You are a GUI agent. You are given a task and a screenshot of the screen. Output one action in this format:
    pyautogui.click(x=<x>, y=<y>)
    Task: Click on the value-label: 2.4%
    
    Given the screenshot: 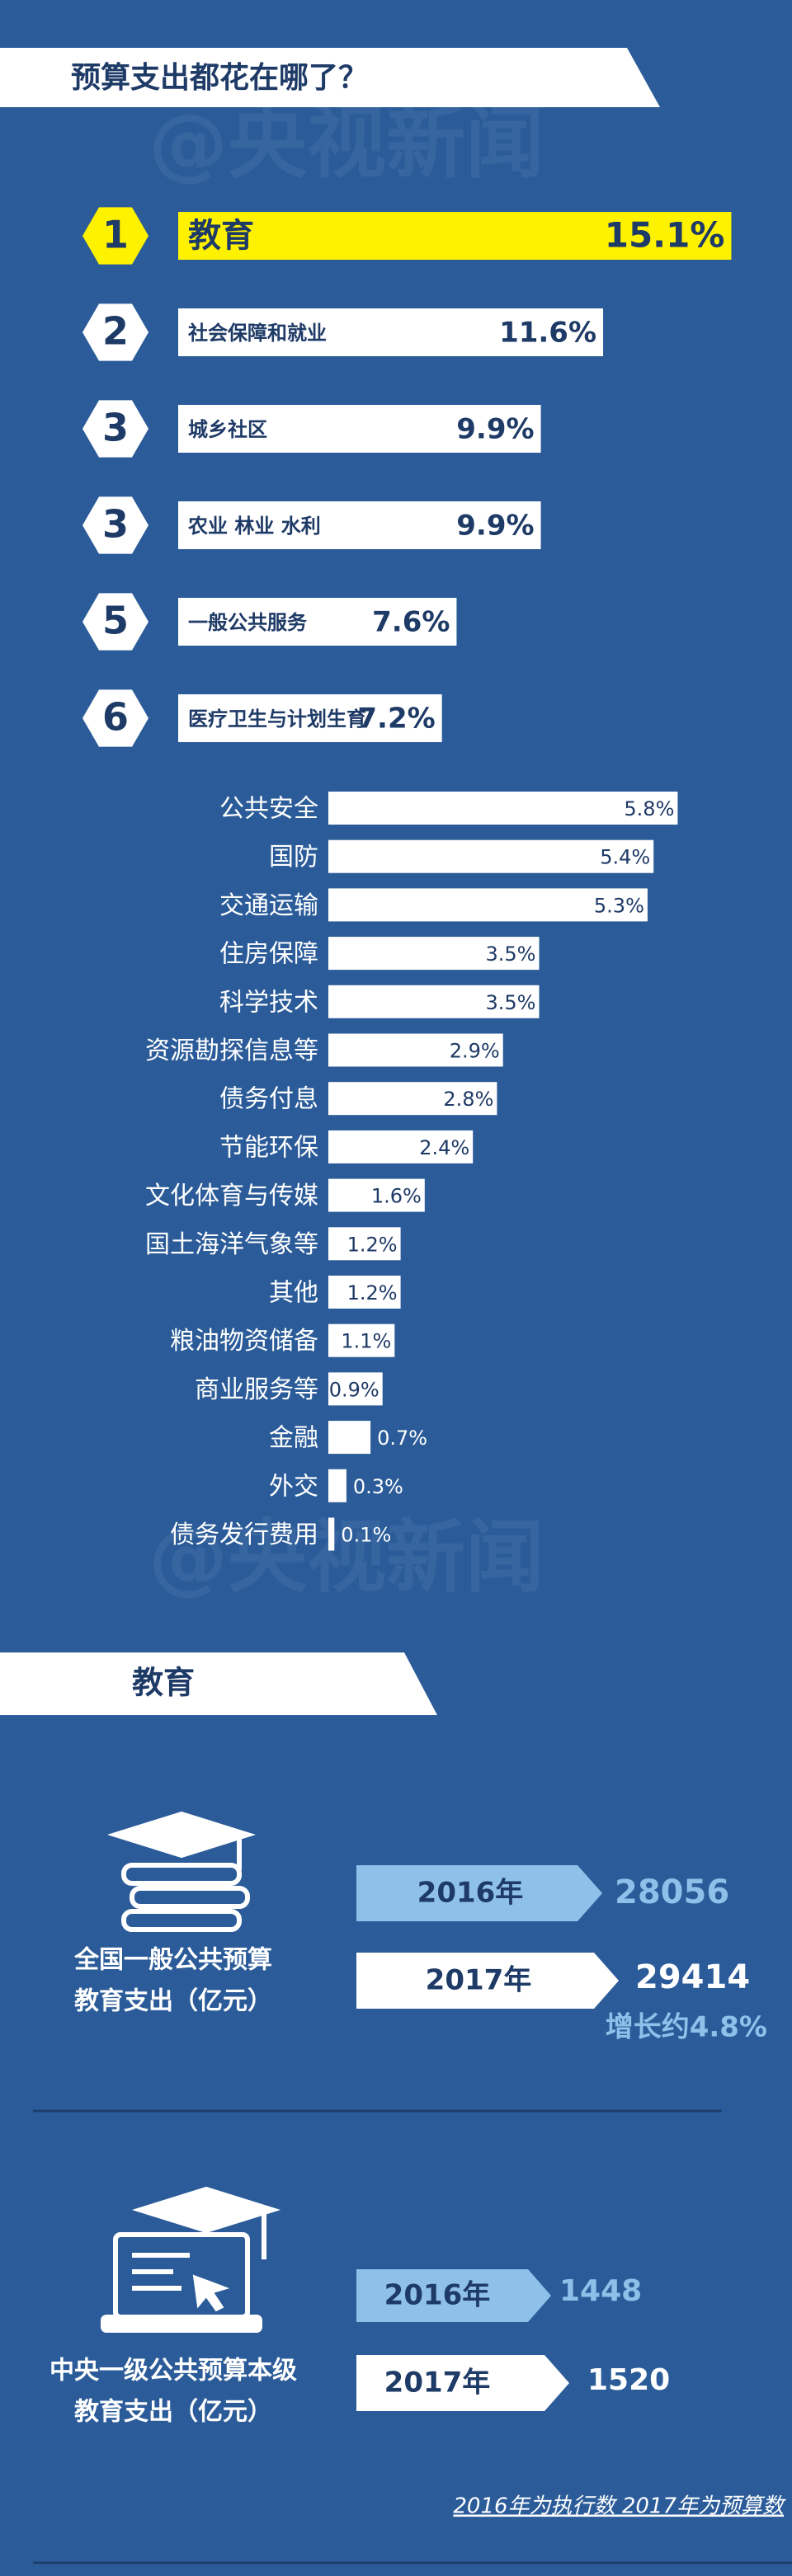 What is the action you would take?
    pyautogui.click(x=444, y=1147)
    